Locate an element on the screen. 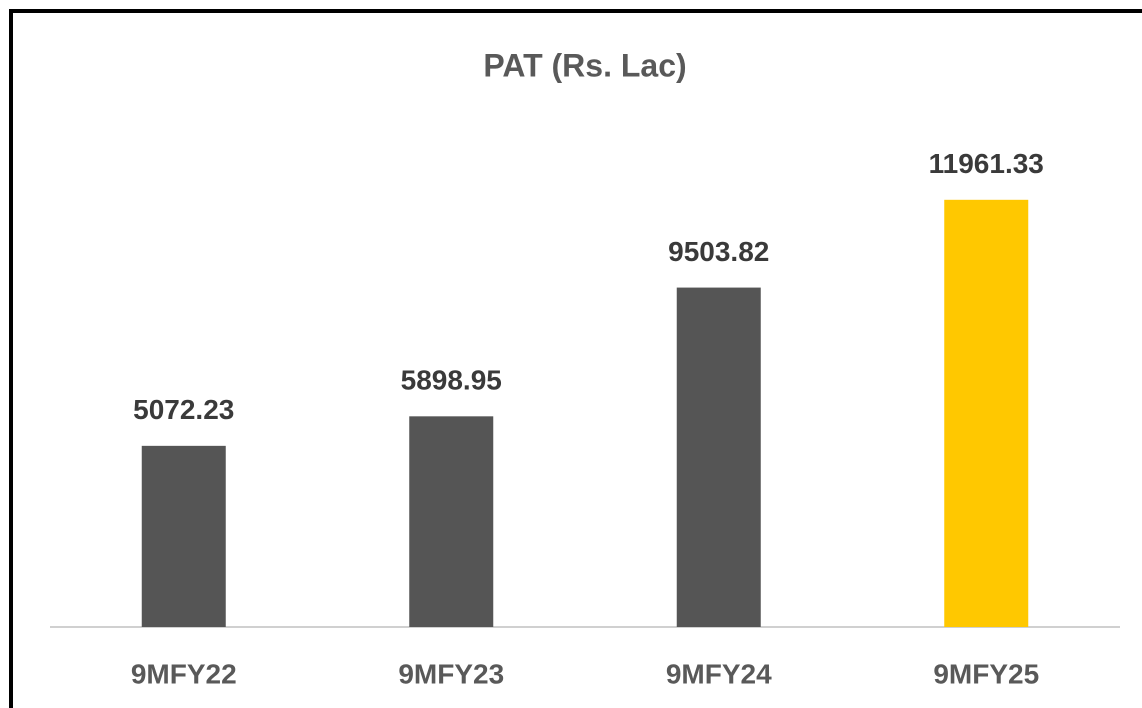 Image resolution: width=1142 pixels, height=708 pixels. x-tick-label: 9MFY24 is located at coordinates (719, 673).